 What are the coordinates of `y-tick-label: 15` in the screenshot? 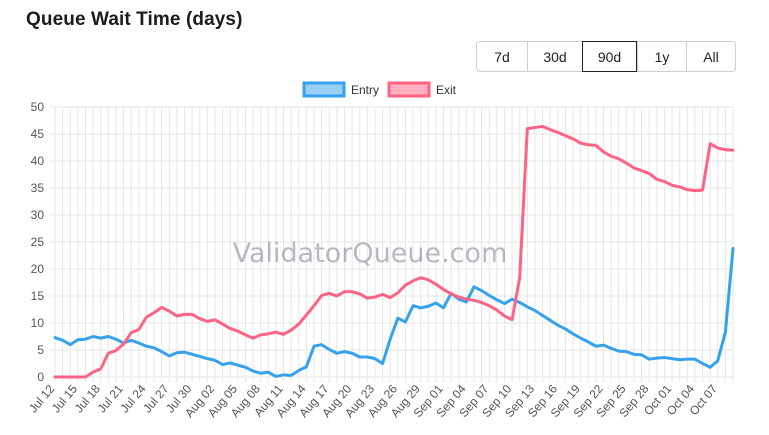 It's located at (38, 296).